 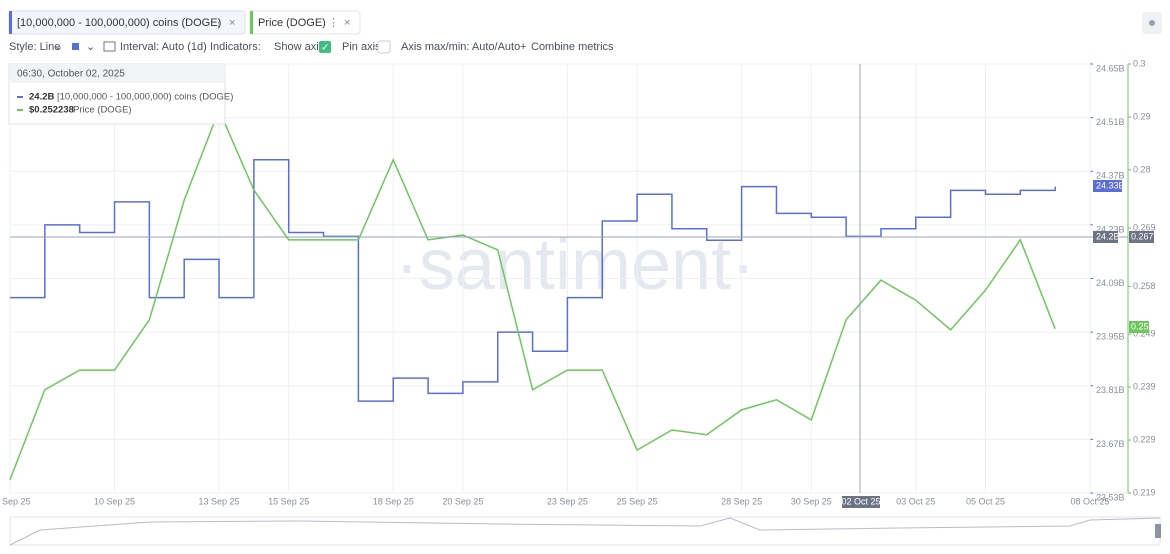 I want to click on y2-tick-label: 0.29, so click(x=1142, y=116).